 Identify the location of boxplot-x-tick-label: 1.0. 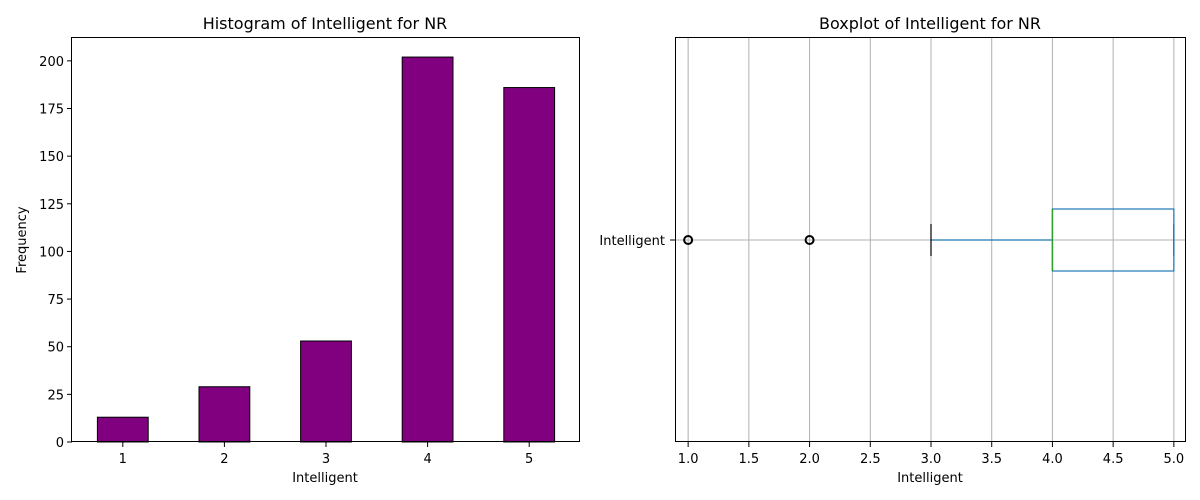
(688, 459).